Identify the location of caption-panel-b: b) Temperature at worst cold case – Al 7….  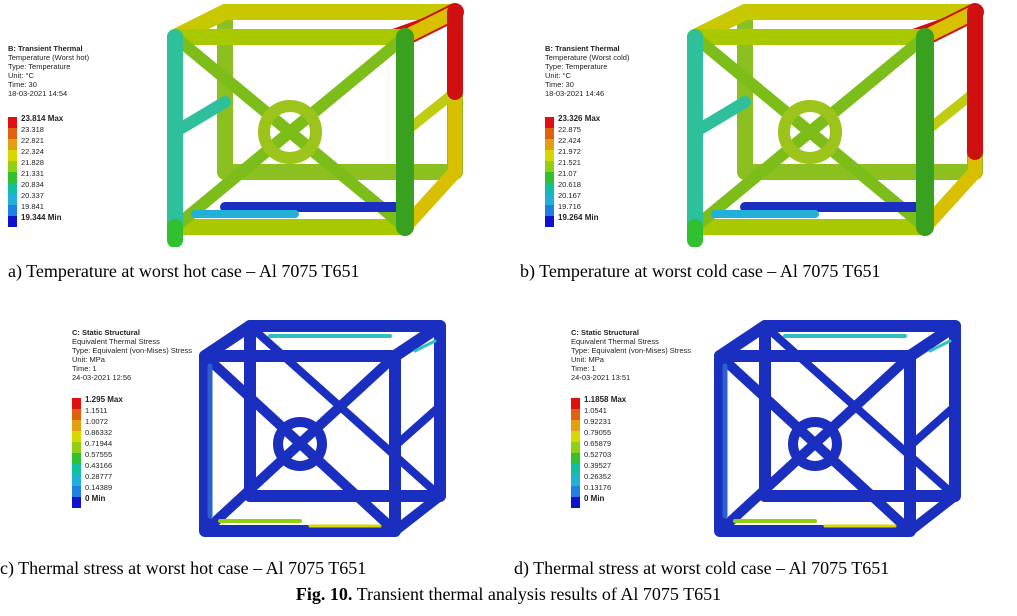
(700, 271).